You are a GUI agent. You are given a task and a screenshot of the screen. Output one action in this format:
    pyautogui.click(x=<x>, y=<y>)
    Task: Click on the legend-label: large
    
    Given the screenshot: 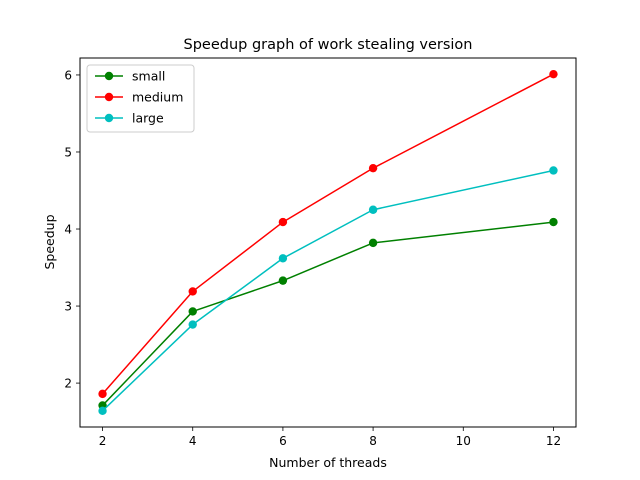 What is the action you would take?
    pyautogui.click(x=148, y=118)
    